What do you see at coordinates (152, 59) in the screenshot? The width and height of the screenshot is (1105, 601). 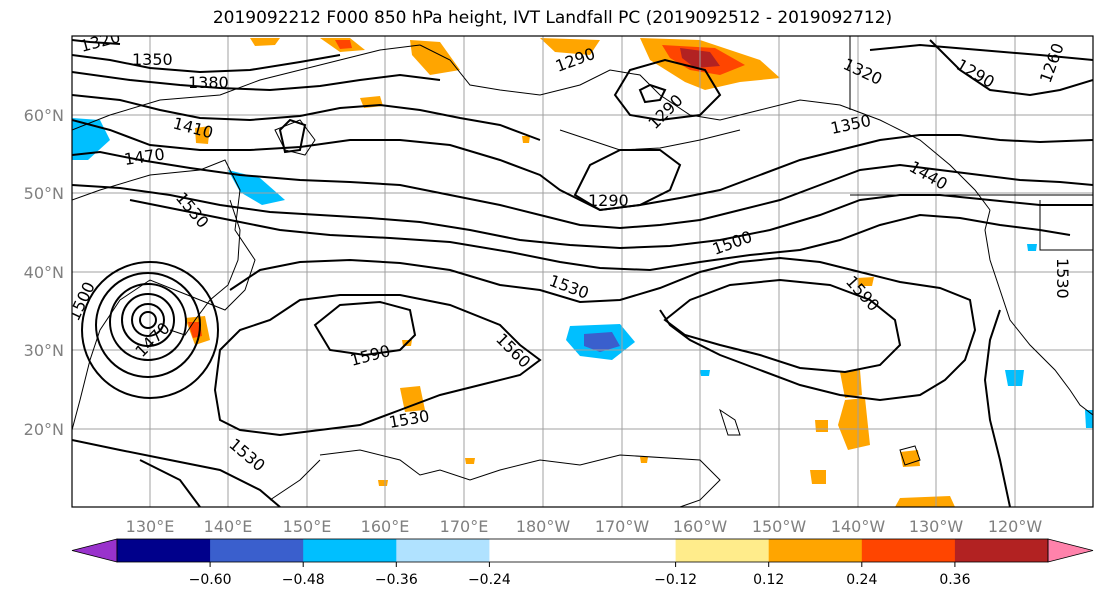 I see `contour-label: 1350` at bounding box center [152, 59].